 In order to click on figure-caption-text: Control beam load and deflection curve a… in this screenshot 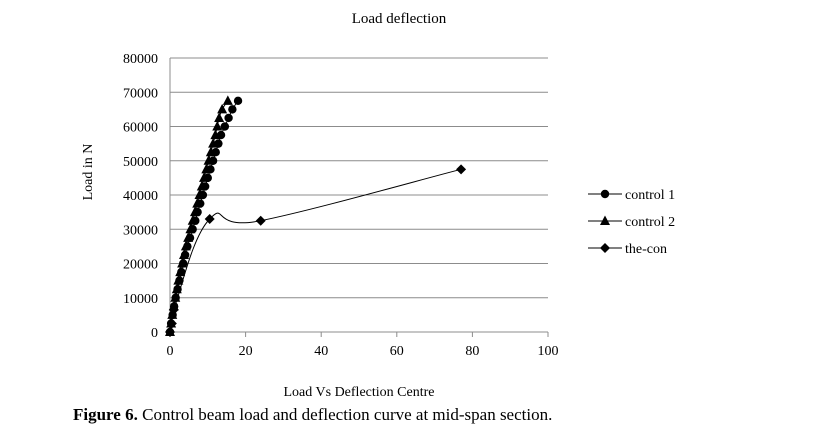, I will do `click(345, 414)`.